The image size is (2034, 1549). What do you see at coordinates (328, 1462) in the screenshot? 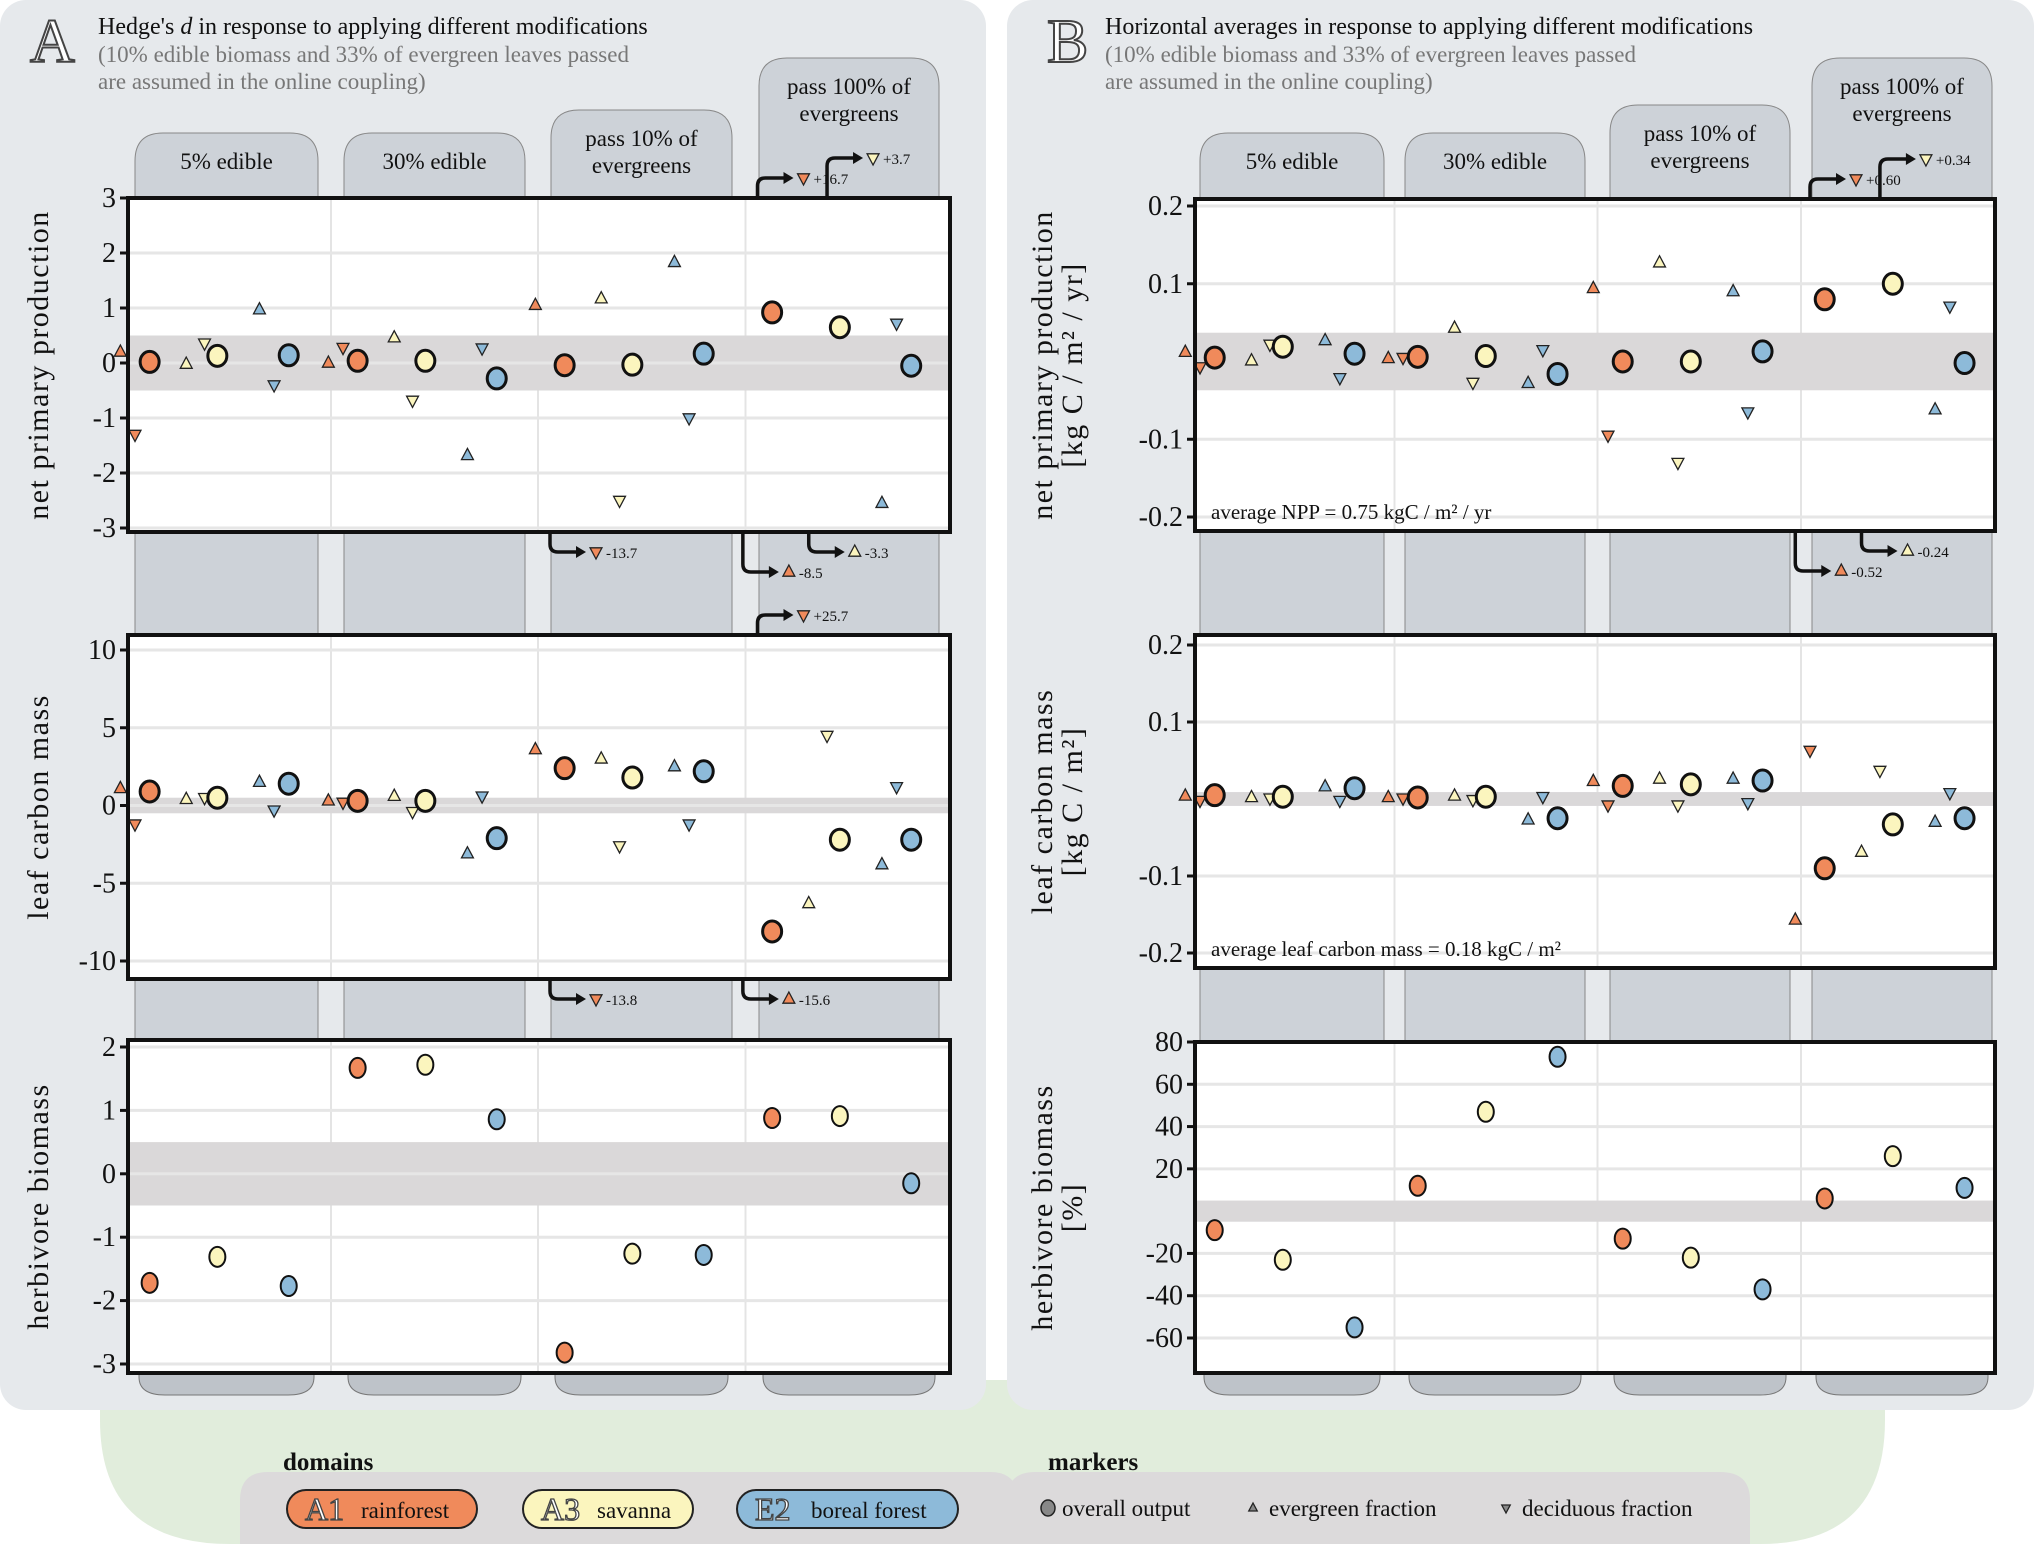
I see `legend-domains-title: domains` at bounding box center [328, 1462].